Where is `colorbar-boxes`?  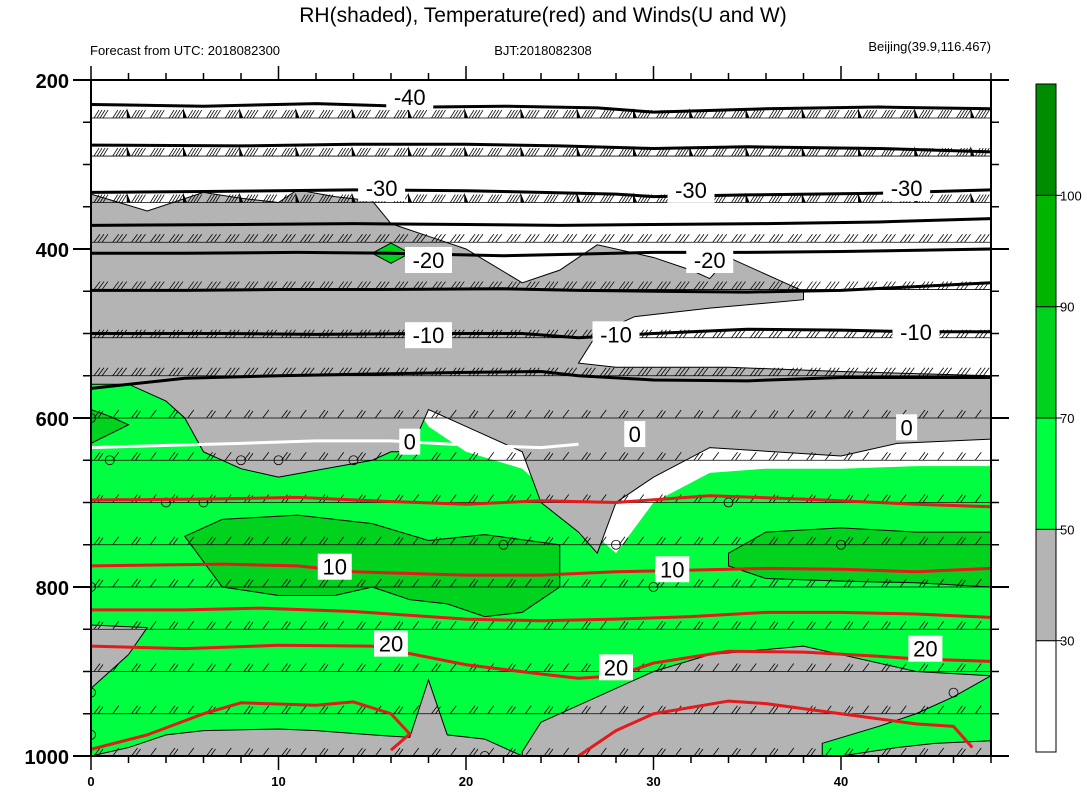 colorbar-boxes is located at coordinates (1046, 418).